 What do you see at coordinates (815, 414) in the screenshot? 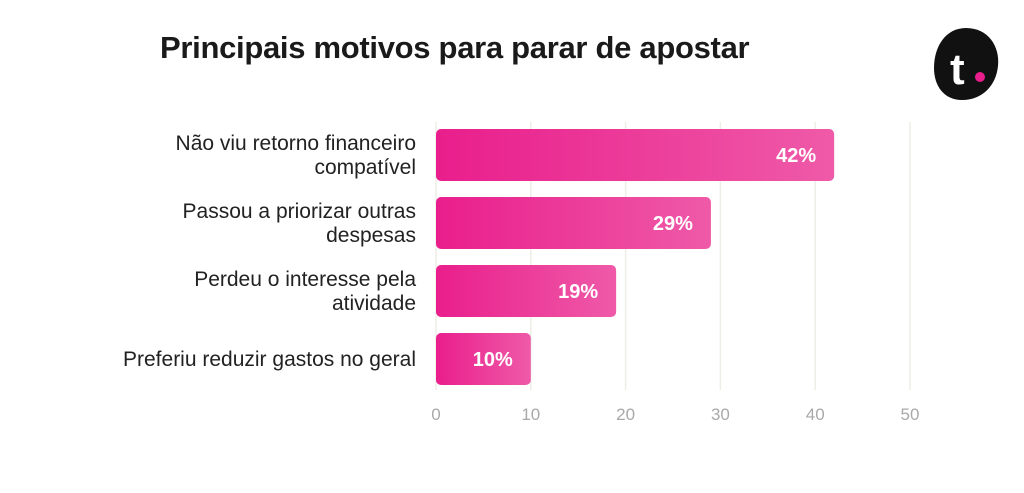
I see `x-tick-label: 40` at bounding box center [815, 414].